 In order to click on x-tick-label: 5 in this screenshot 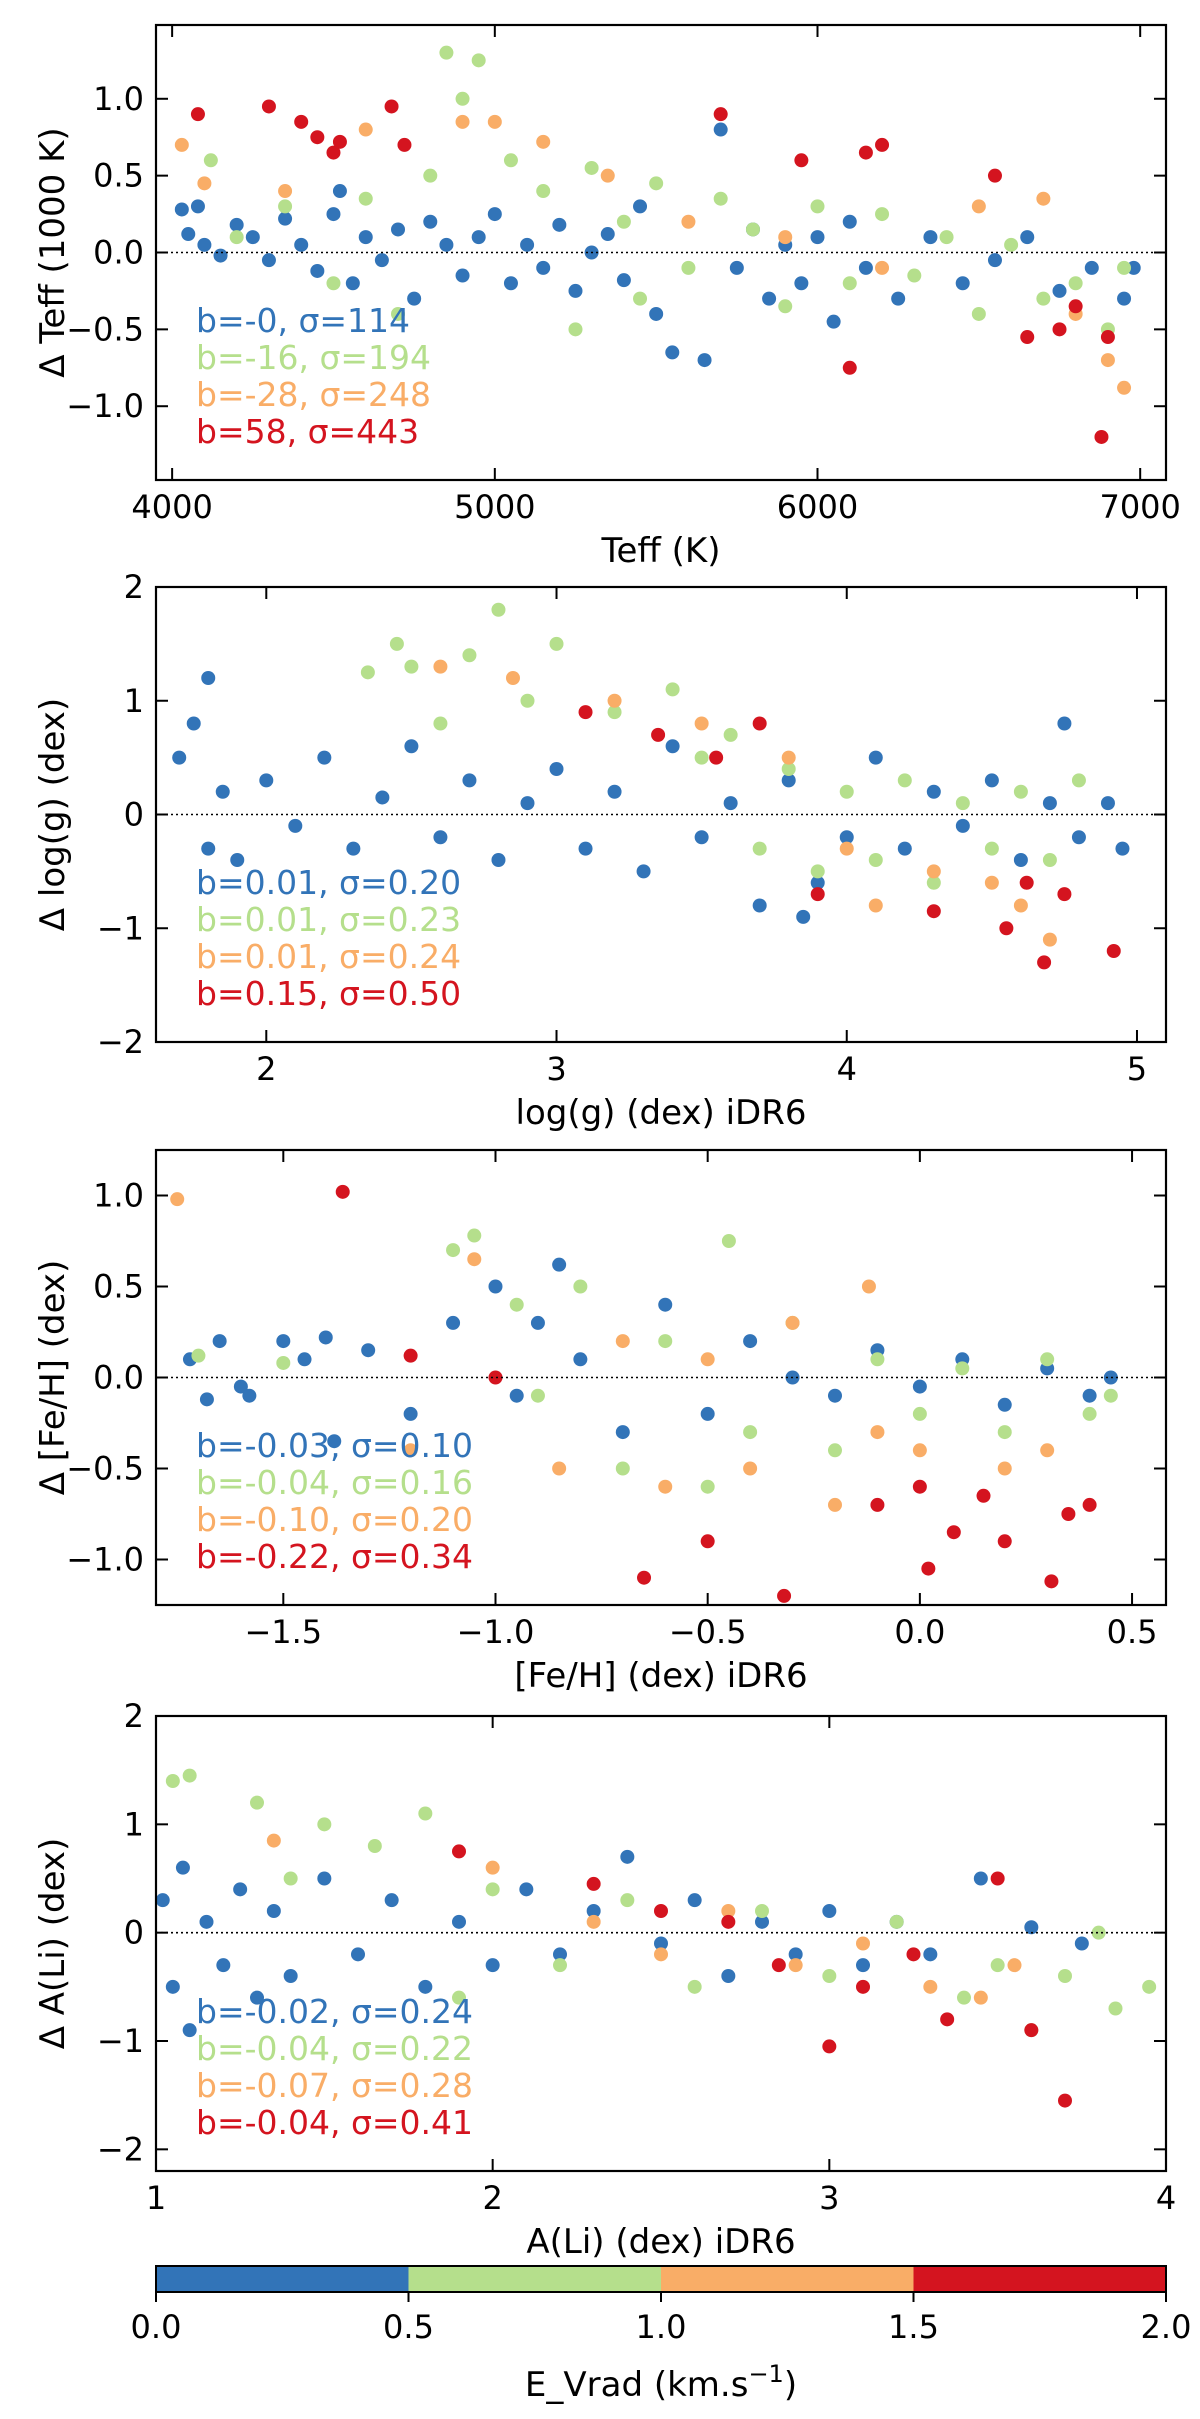, I will do `click(1137, 1069)`.